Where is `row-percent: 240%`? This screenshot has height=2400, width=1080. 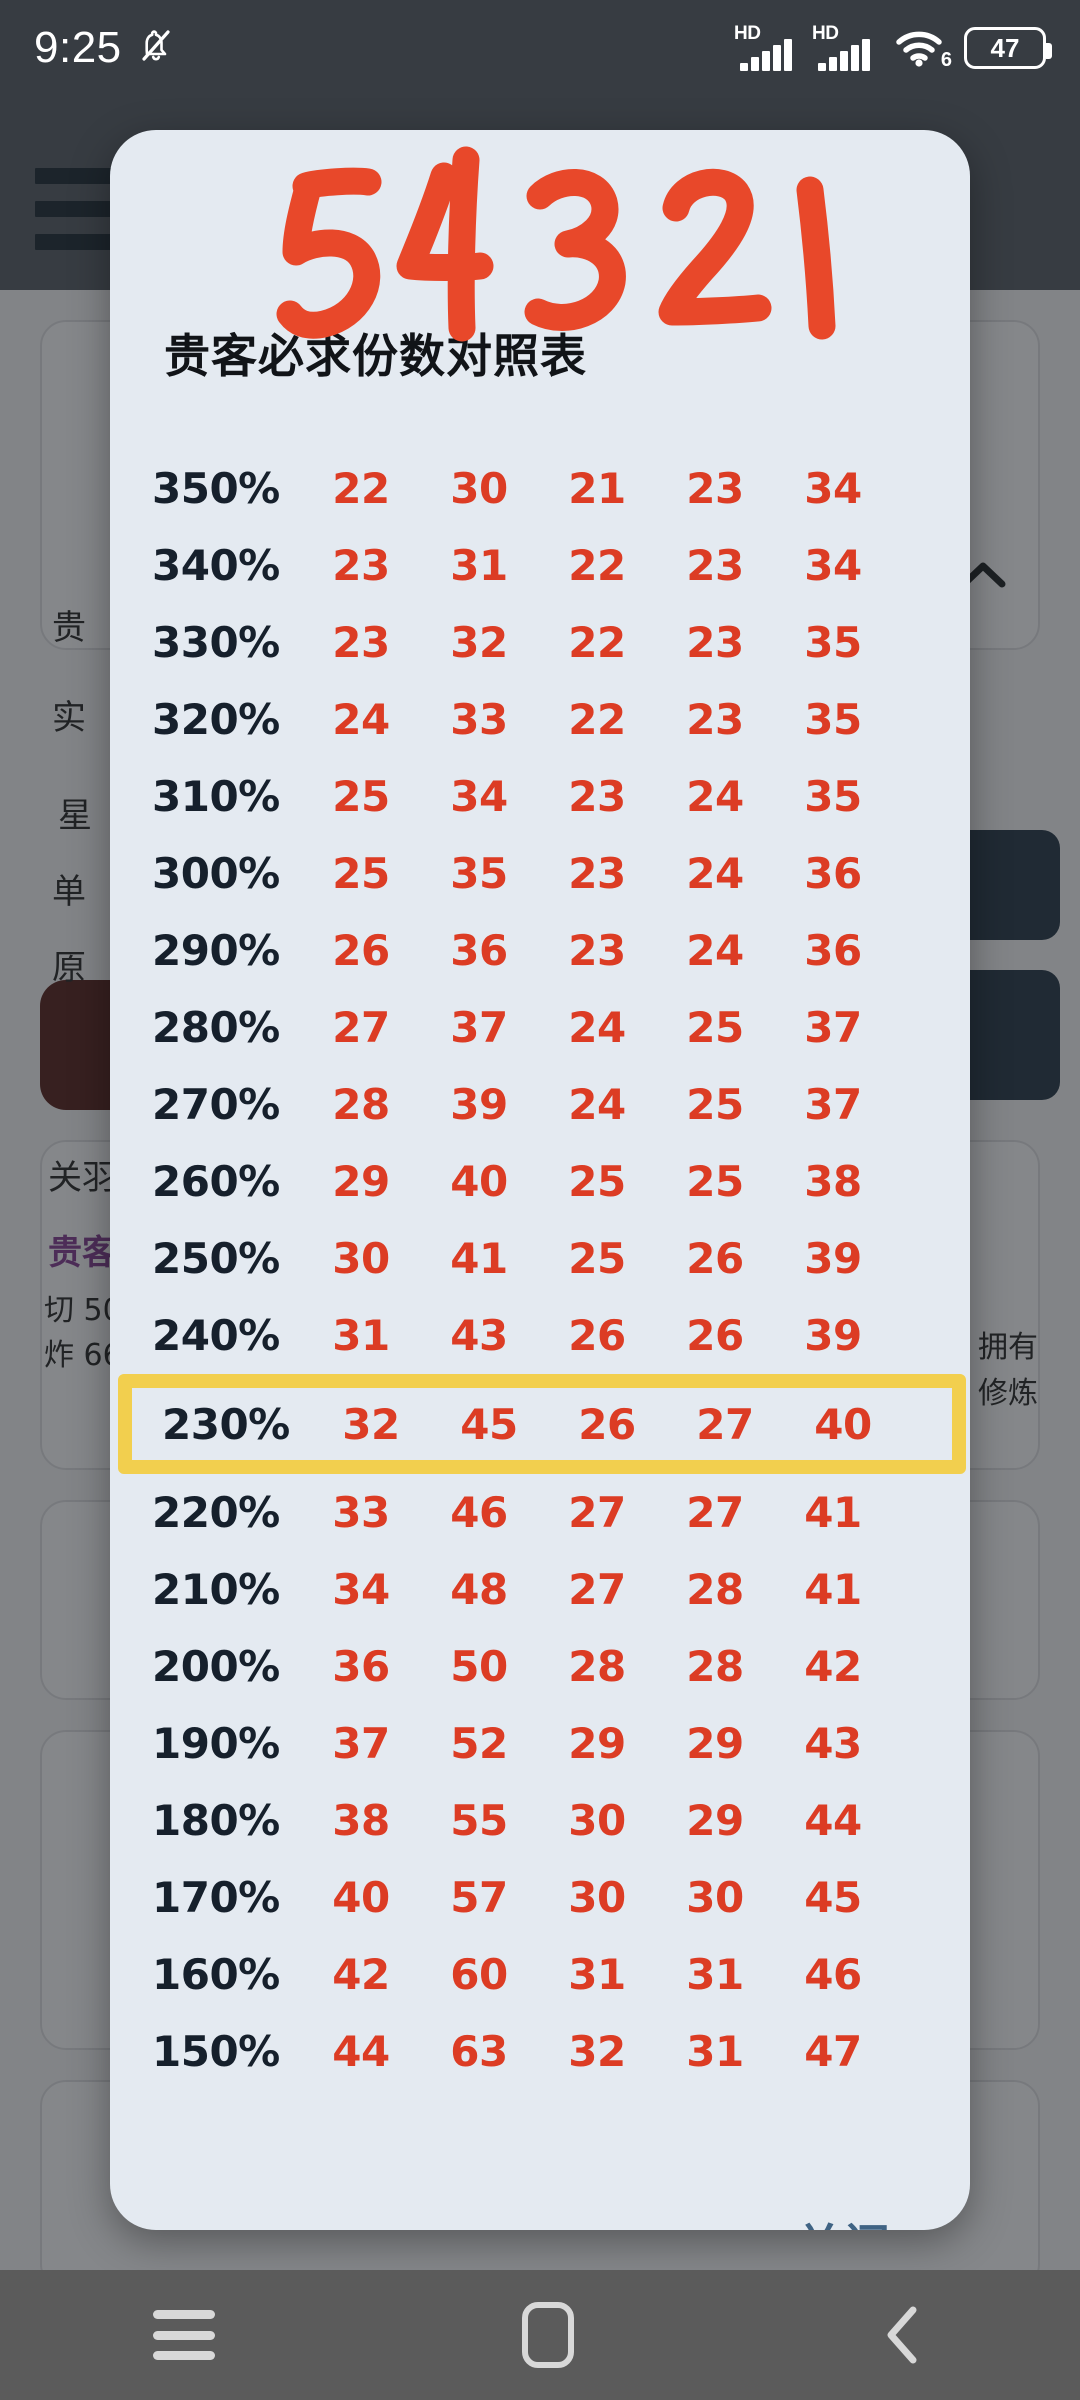
row-percent: 240% is located at coordinates (216, 1335).